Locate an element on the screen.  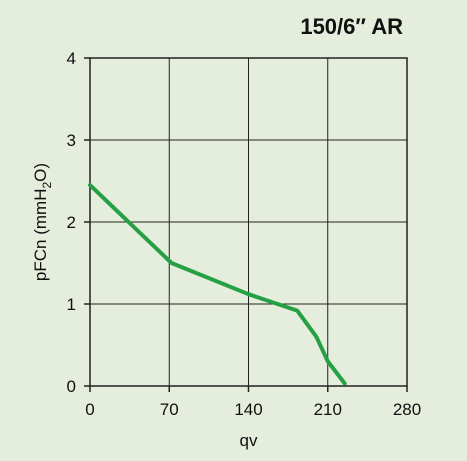
y-axis-label: pFCn (mmH2O) is located at coordinates (42, 222).